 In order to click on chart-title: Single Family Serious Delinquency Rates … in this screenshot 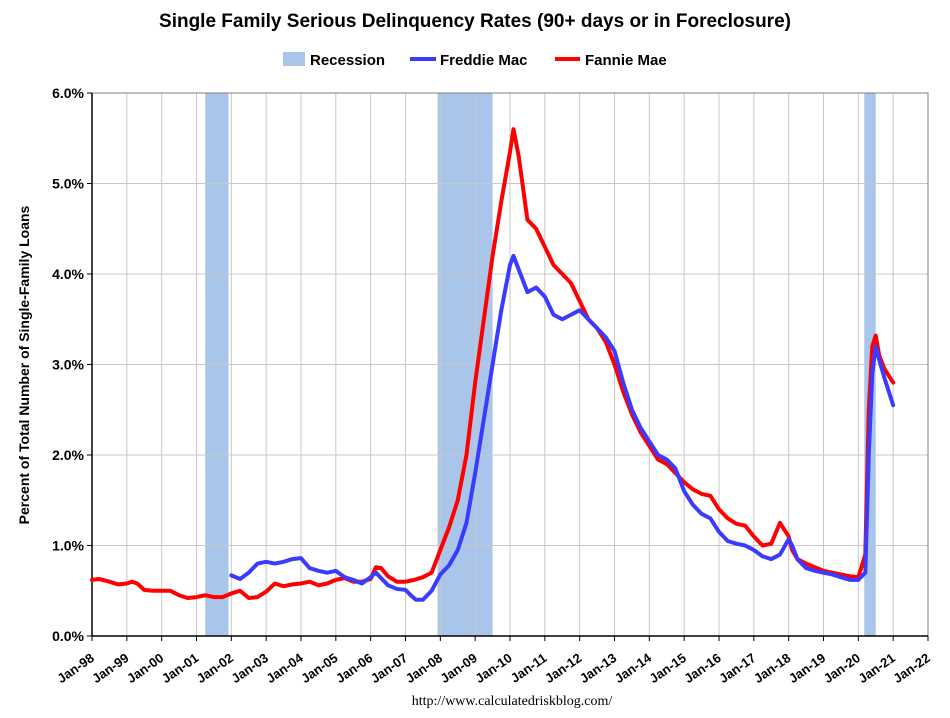, I will do `click(475, 21)`.